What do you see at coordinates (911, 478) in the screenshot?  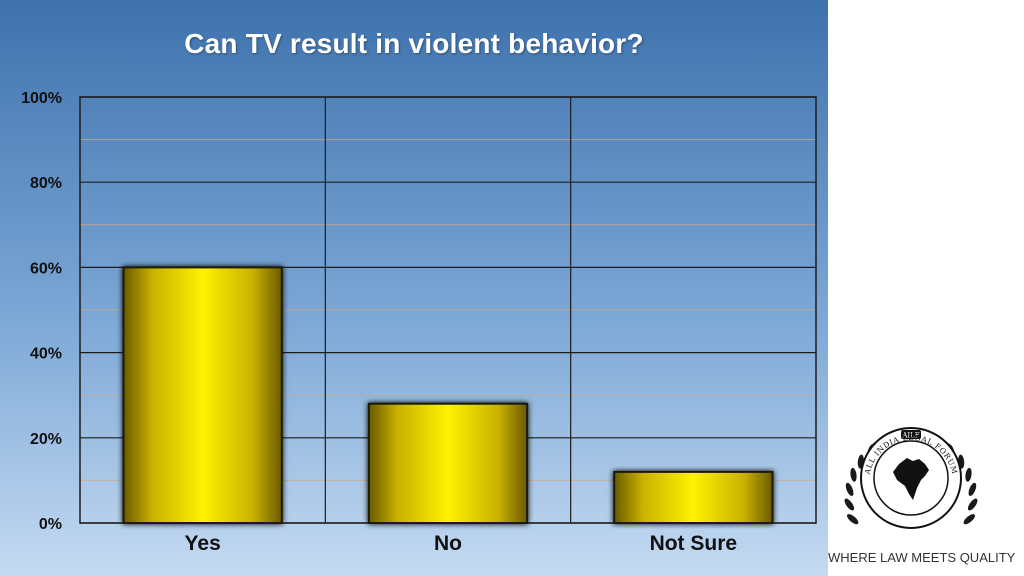 I see `ailf-logo-seal: AILF ALL INDIA LEGAL FORUM` at bounding box center [911, 478].